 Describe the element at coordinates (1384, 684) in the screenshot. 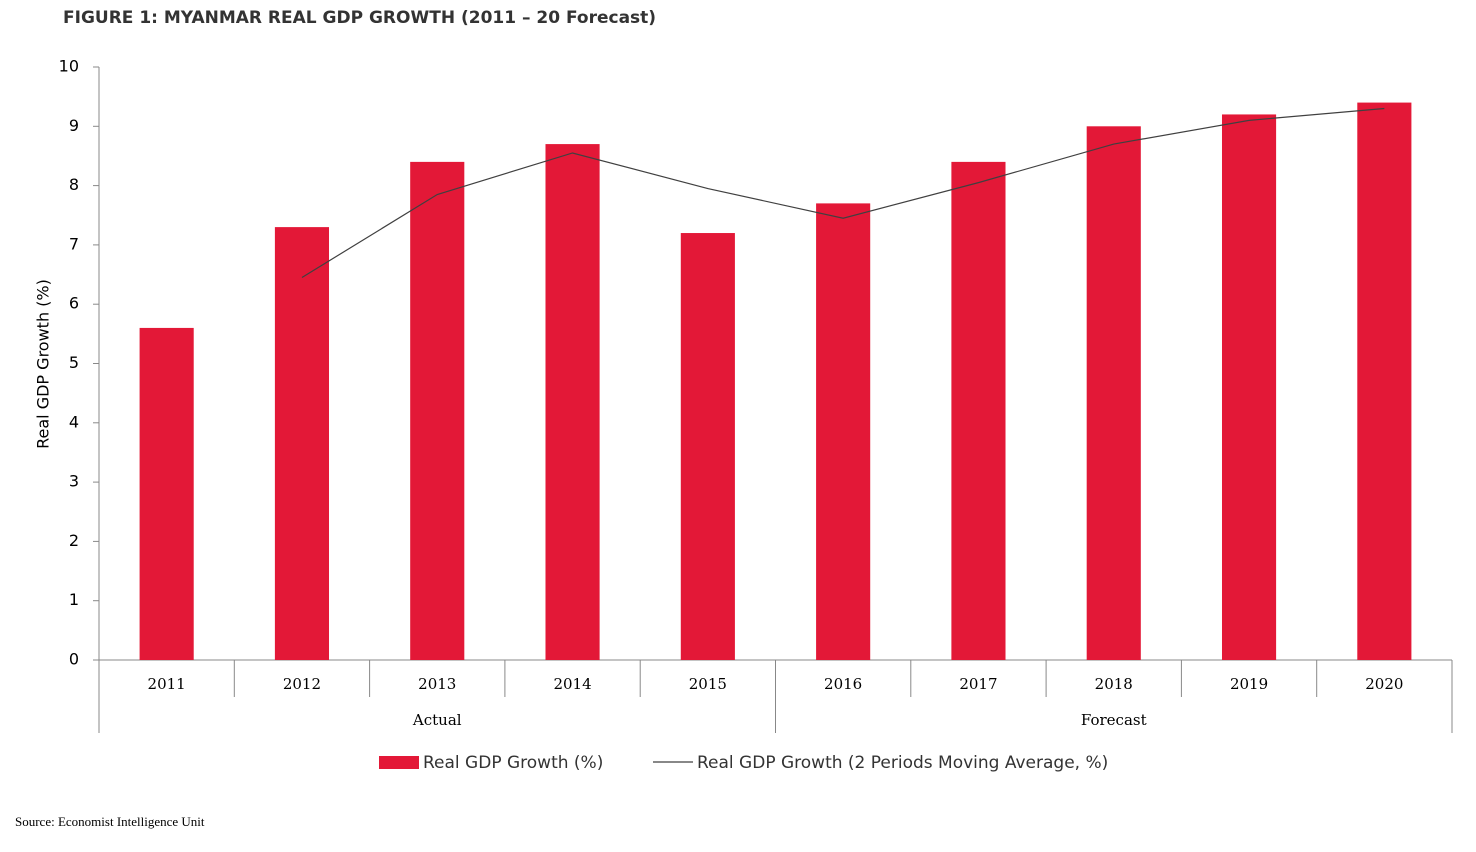

I see `x-tick-label: 2020` at that location.